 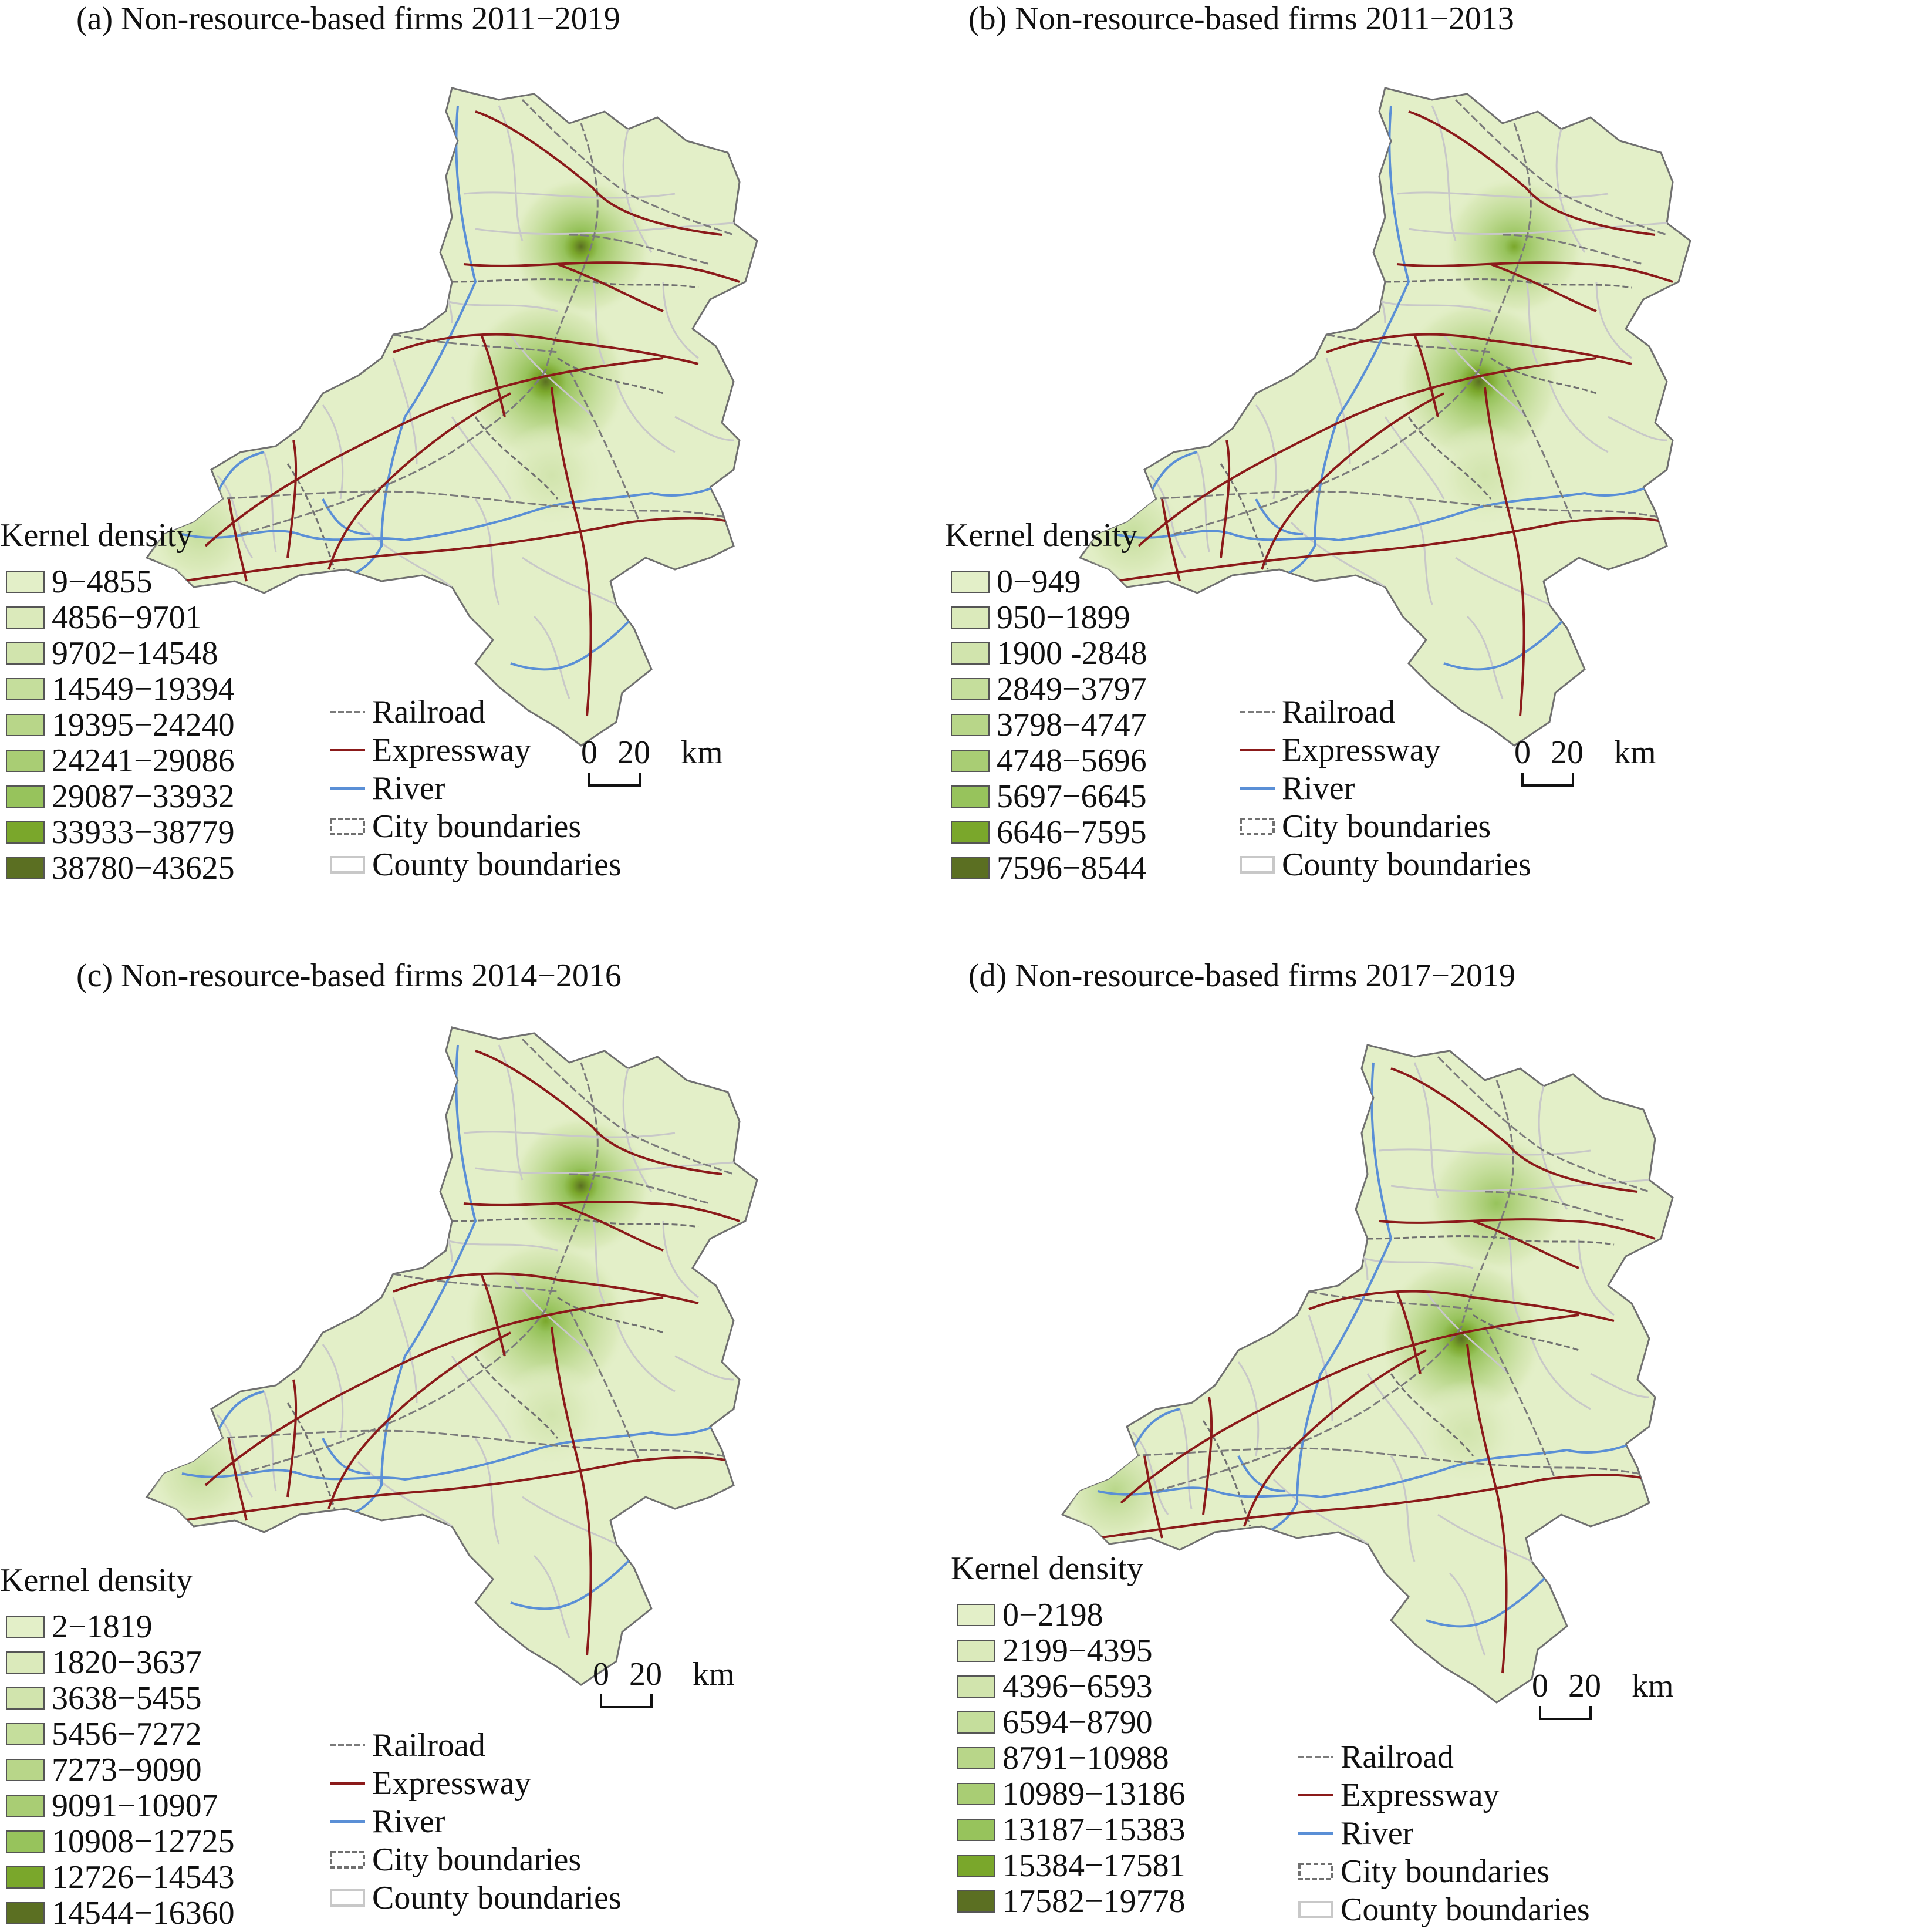 What do you see at coordinates (347, 749) in the screenshot?
I see `expressway-symbol` at bounding box center [347, 749].